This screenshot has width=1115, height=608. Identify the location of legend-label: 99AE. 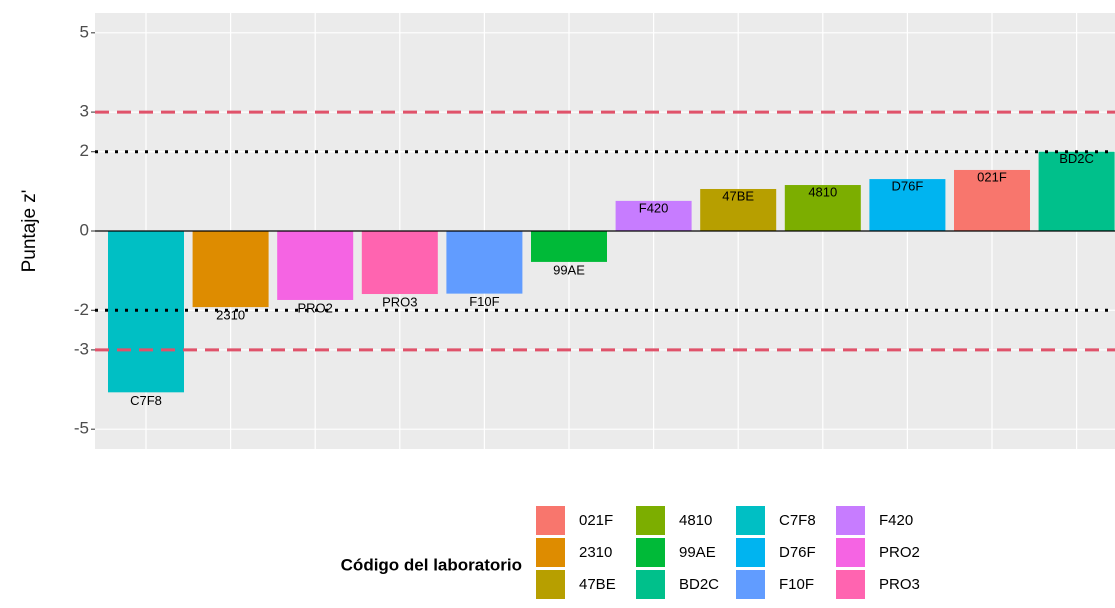
(697, 552).